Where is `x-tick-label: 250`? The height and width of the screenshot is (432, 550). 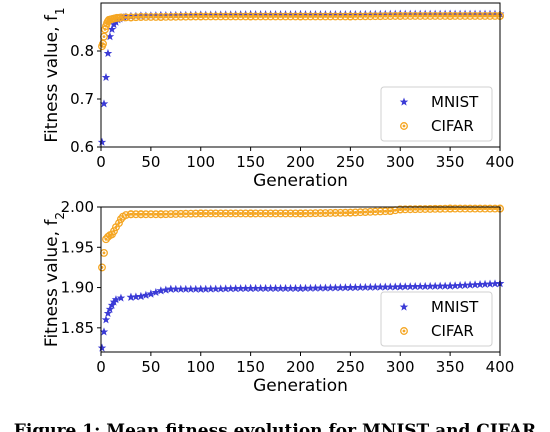 x-tick-label: 250 is located at coordinates (350, 367).